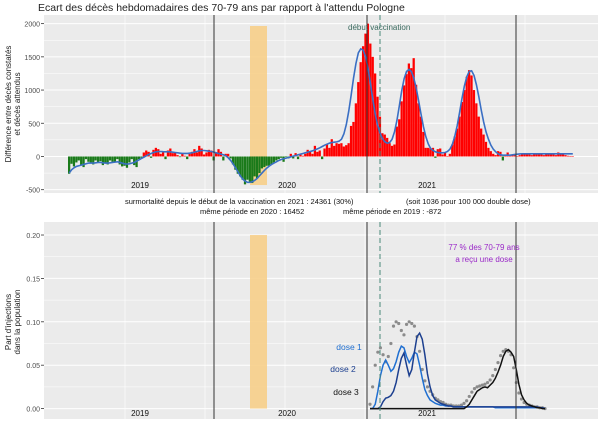 The height and width of the screenshot is (439, 605). I want to click on bottom-y-axis-title: Part d'injections, so click(8, 322).